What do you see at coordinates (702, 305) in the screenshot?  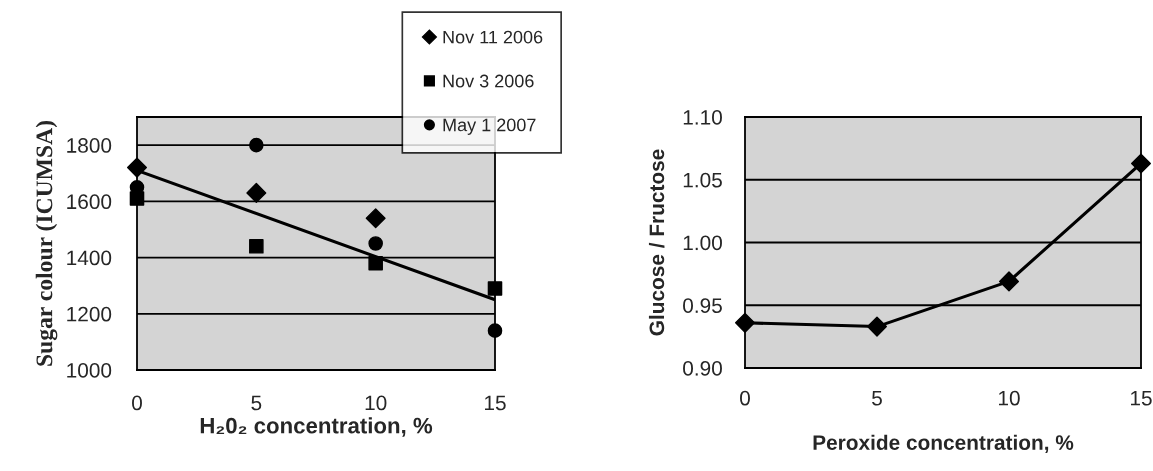 I see `y-tick-label: 0.95` at bounding box center [702, 305].